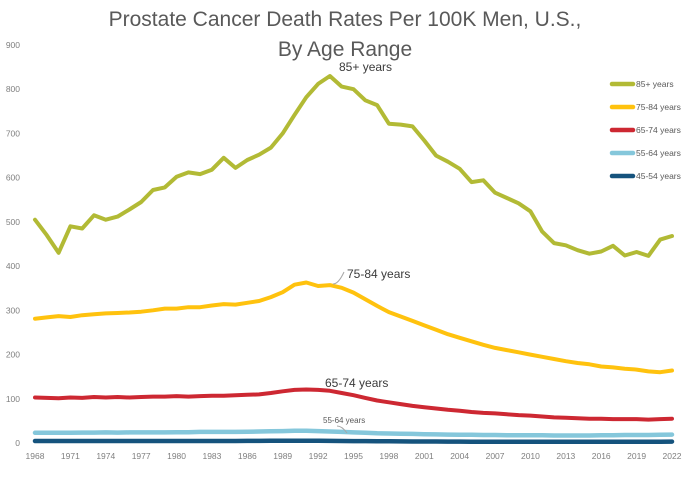  What do you see at coordinates (247, 456) in the screenshot?
I see `x-axis-tick-label: 1986` at bounding box center [247, 456].